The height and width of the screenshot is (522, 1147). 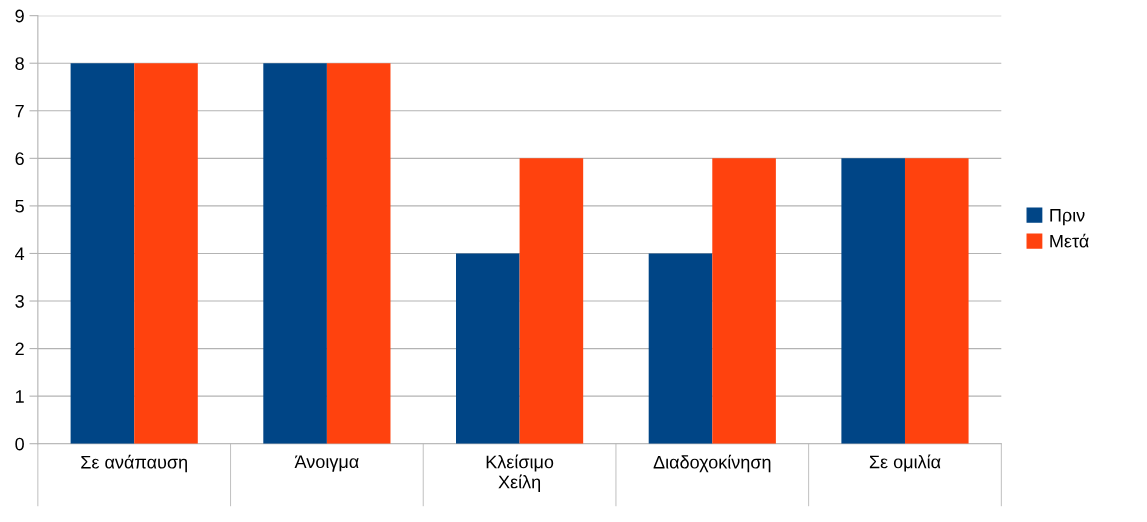 I want to click on x-tick-label: Σε ομιλία, so click(x=905, y=463).